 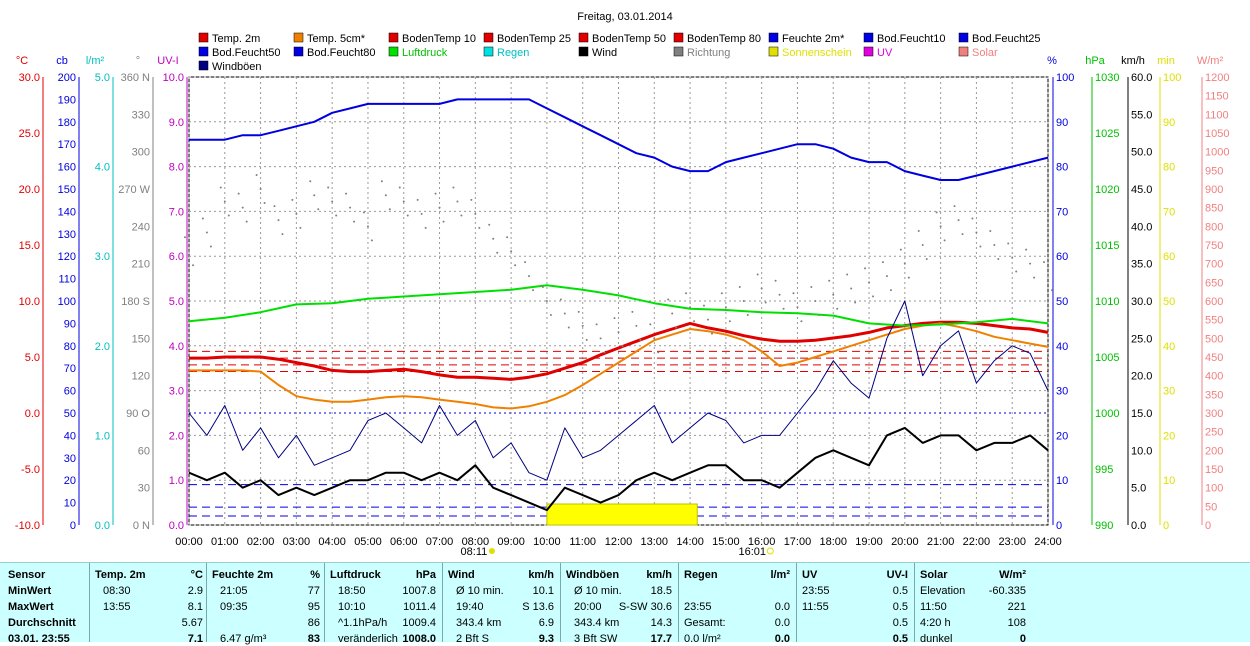 What do you see at coordinates (1214, 489) in the screenshot?
I see `axis-tick-right: 100` at bounding box center [1214, 489].